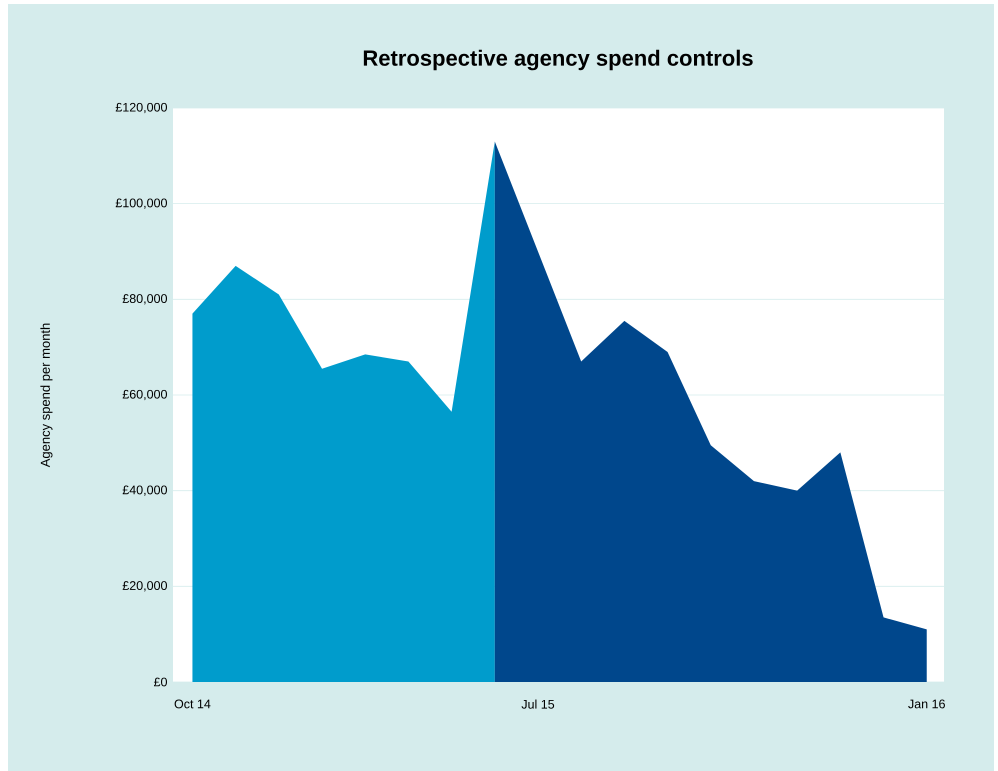 This screenshot has height=771, width=998. Describe the element at coordinates (926, 704) in the screenshot. I see `x-tick-label: Jan 16` at that location.